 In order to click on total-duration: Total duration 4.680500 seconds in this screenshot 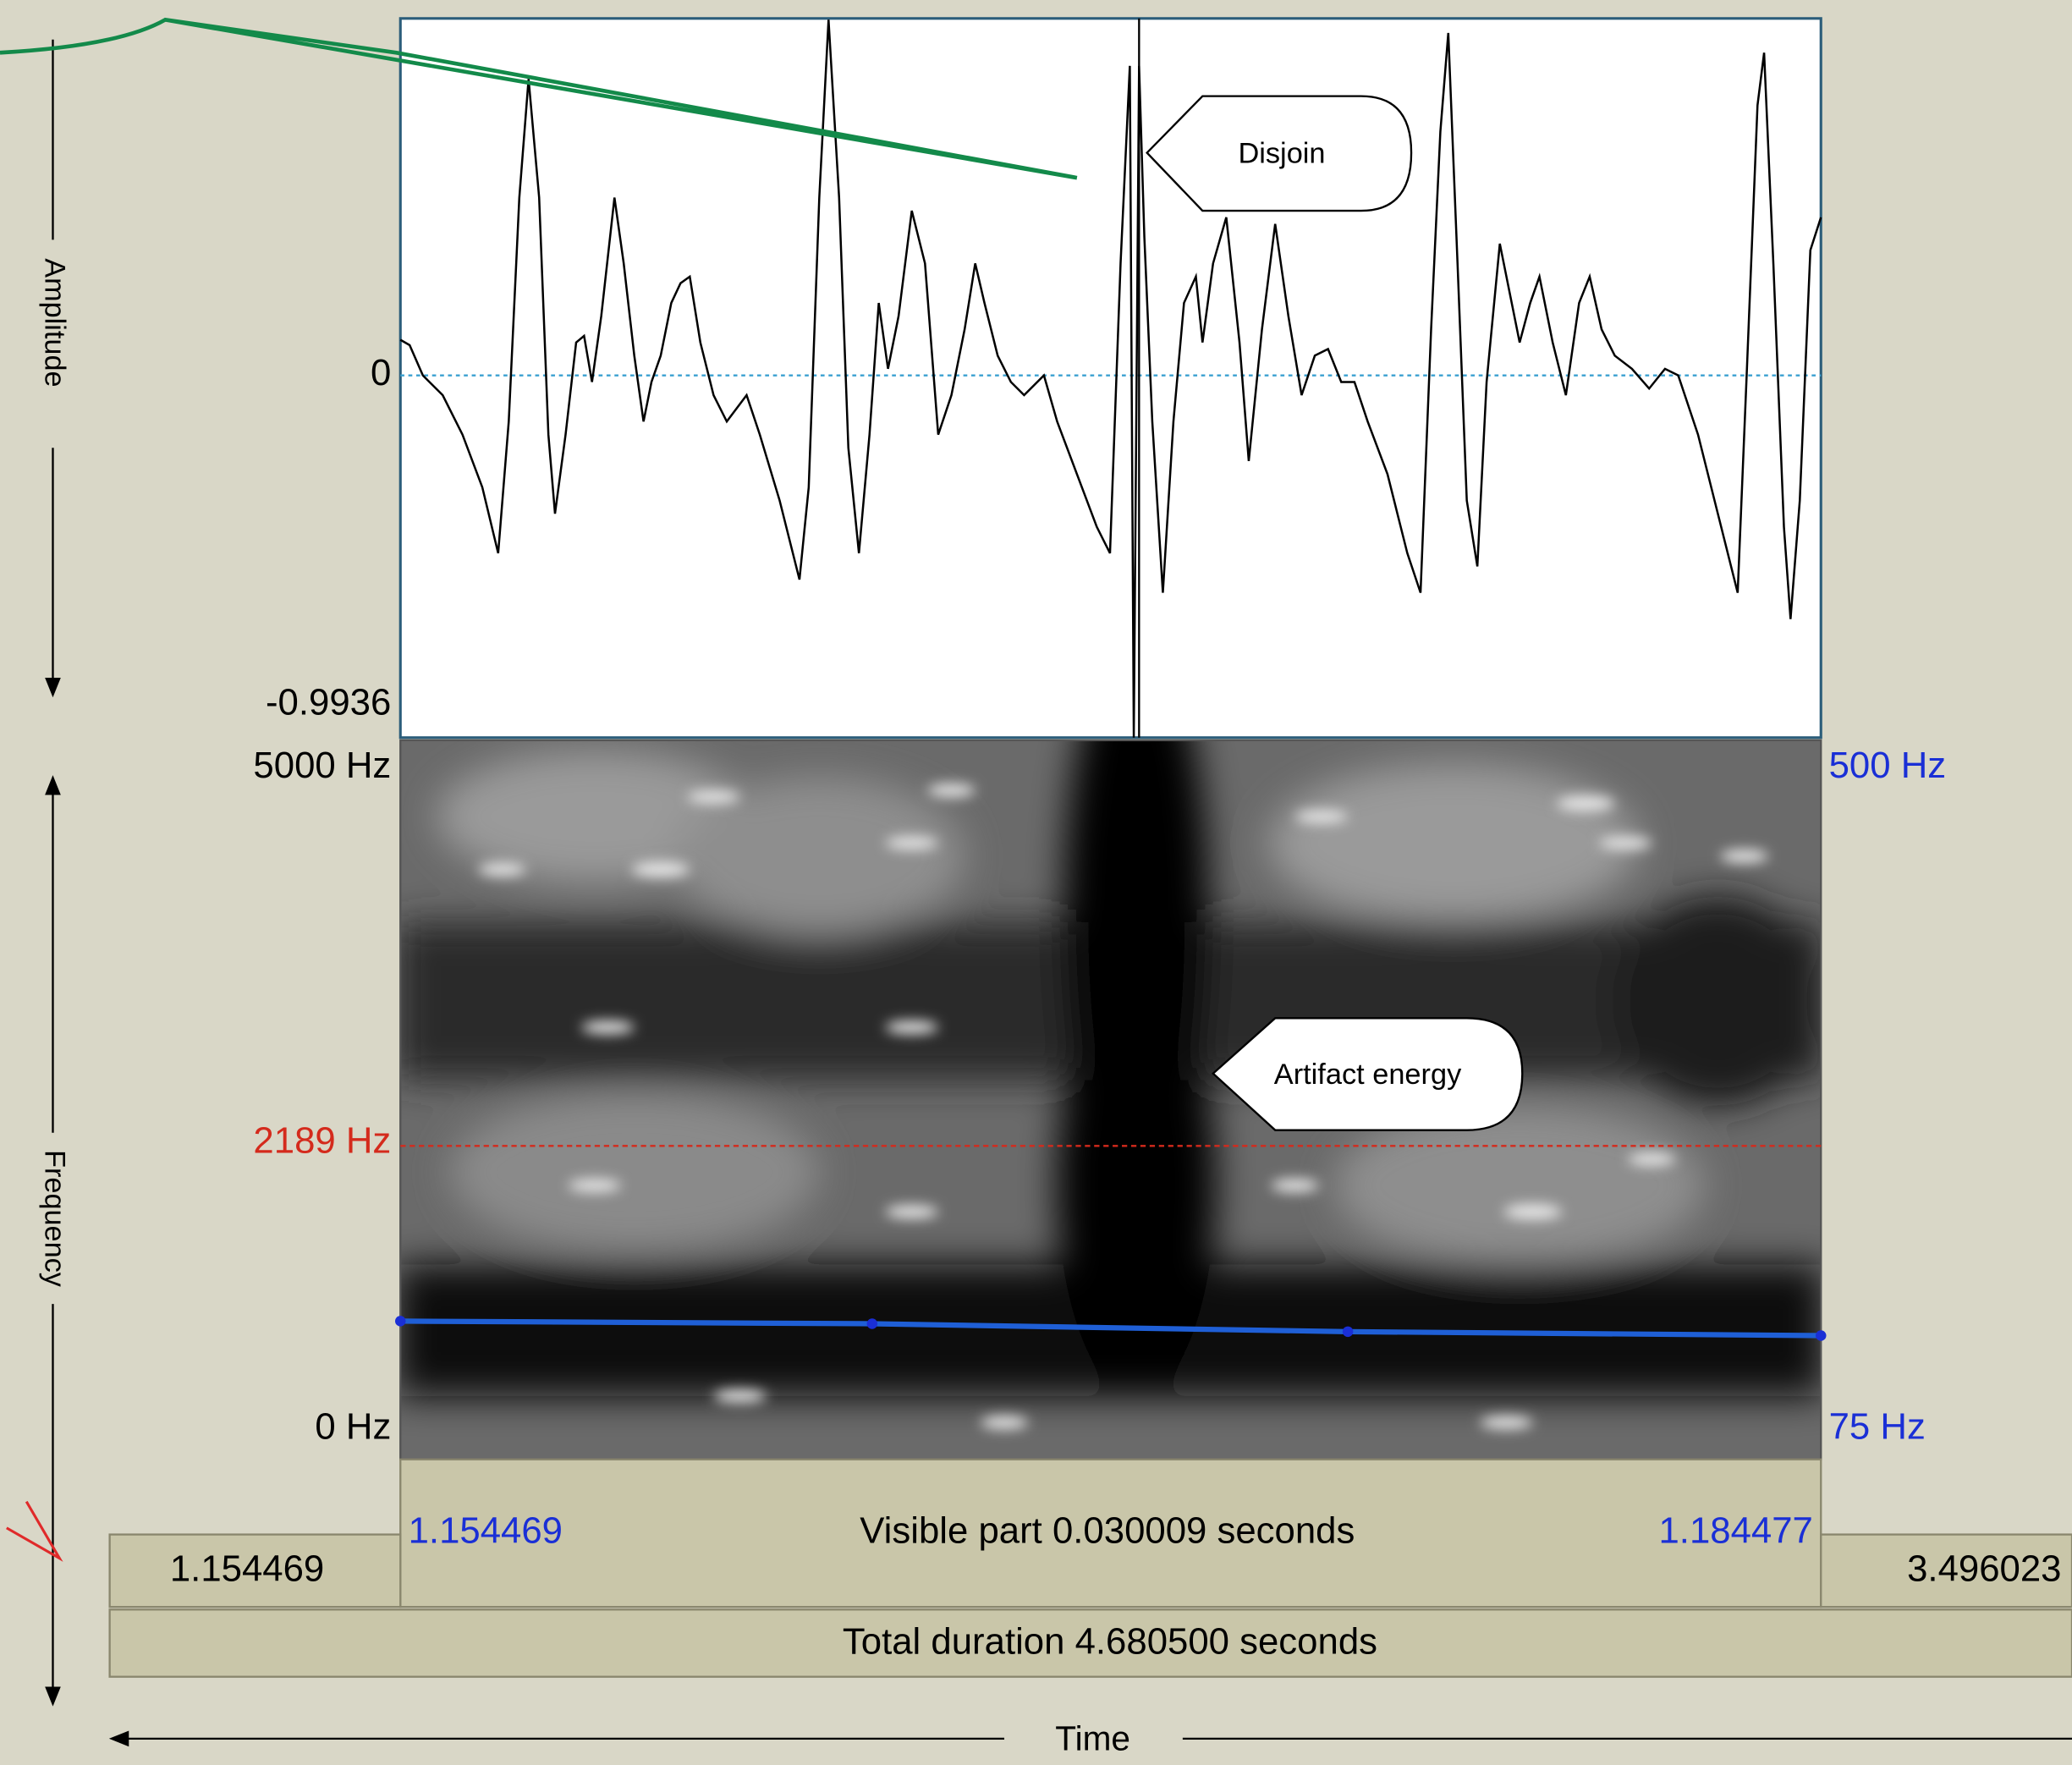, I will do `click(1110, 1641)`.